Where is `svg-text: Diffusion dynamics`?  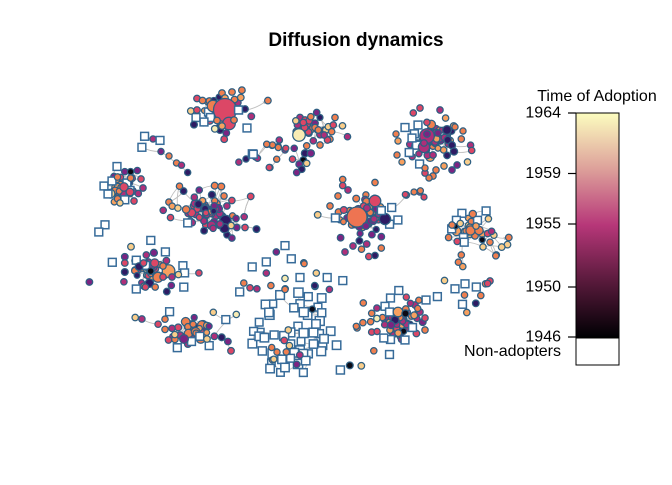 svg-text: Diffusion dynamics is located at coordinates (355, 40).